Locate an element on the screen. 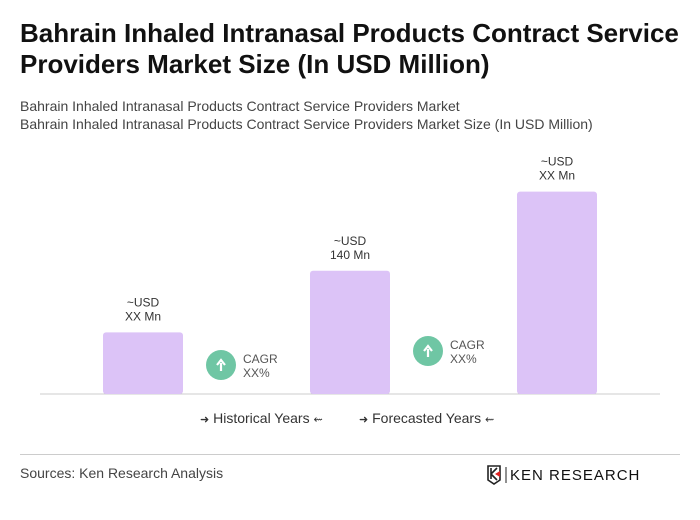 This screenshot has width=700, height=520. svg-text: KEN RESEARCH is located at coordinates (575, 475).